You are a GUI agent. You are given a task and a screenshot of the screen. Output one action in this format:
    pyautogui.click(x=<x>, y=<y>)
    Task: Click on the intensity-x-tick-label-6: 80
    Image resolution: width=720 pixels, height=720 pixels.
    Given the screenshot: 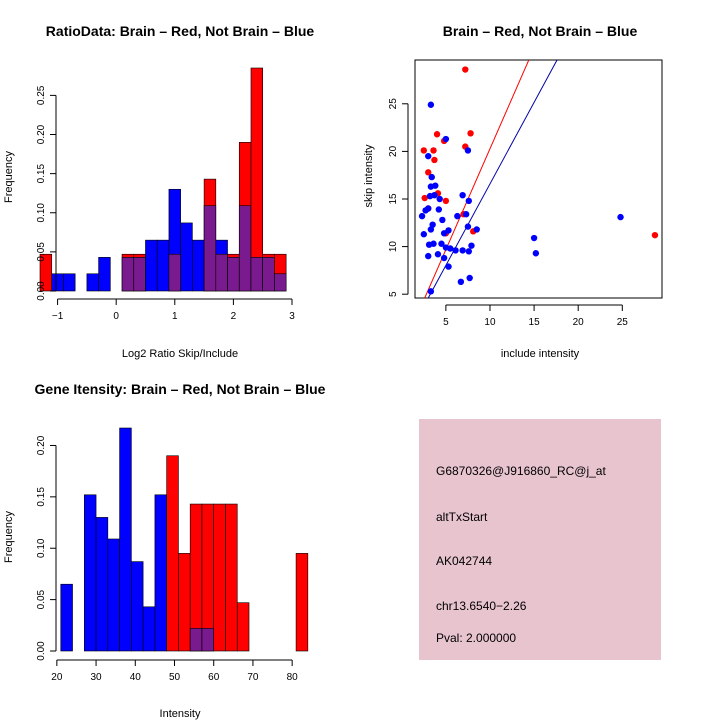 What is the action you would take?
    pyautogui.click(x=293, y=677)
    